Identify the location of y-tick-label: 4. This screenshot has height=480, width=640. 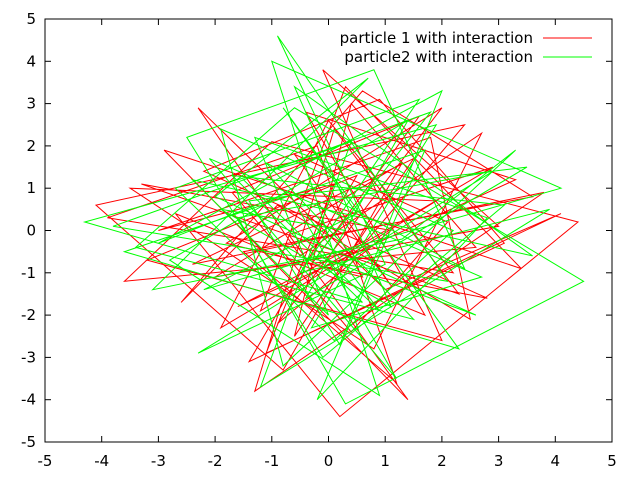
(31, 61).